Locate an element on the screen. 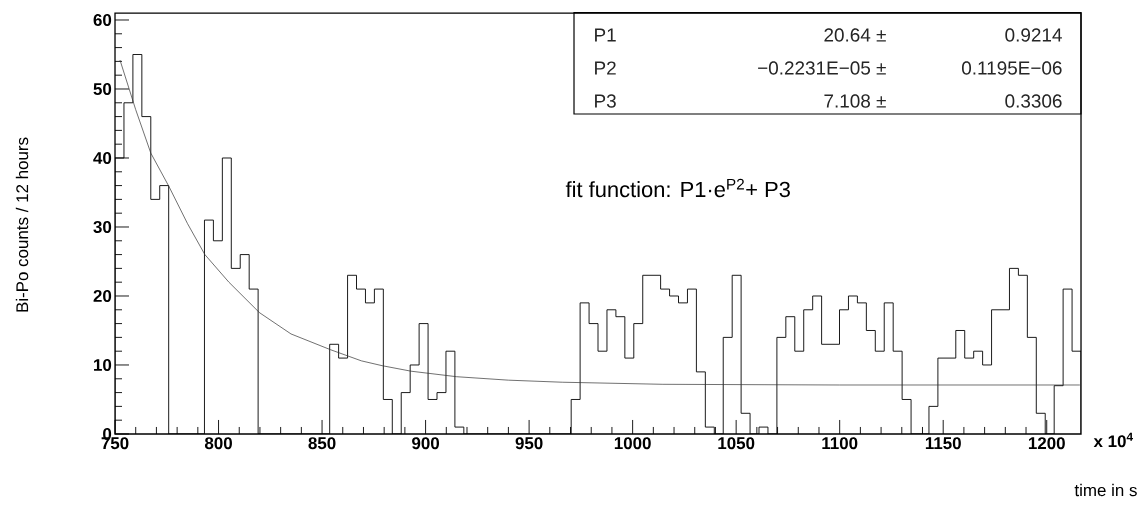 The height and width of the screenshot is (508, 1148). annotation: fit function: P1·e$^{P2}$+ P3 is located at coordinates (677, 188).